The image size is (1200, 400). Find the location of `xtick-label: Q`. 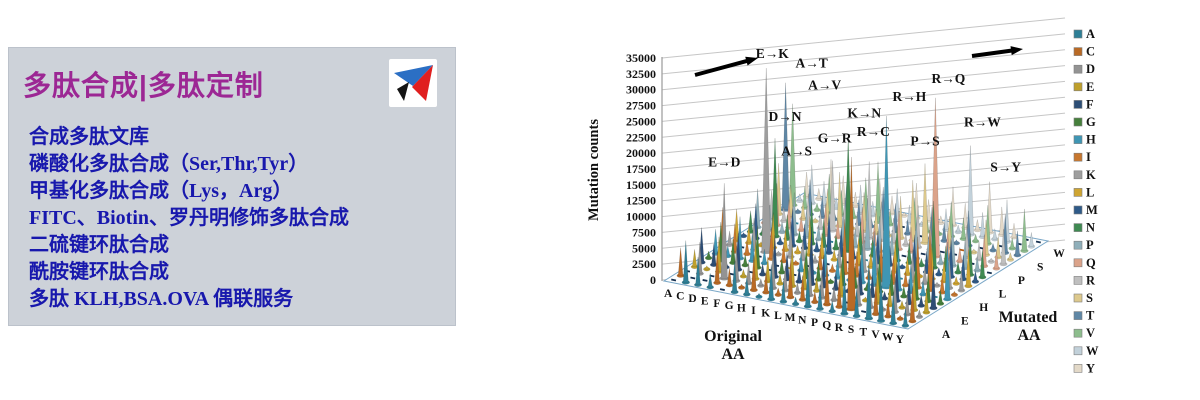

xtick-label: Q is located at coordinates (826, 325).